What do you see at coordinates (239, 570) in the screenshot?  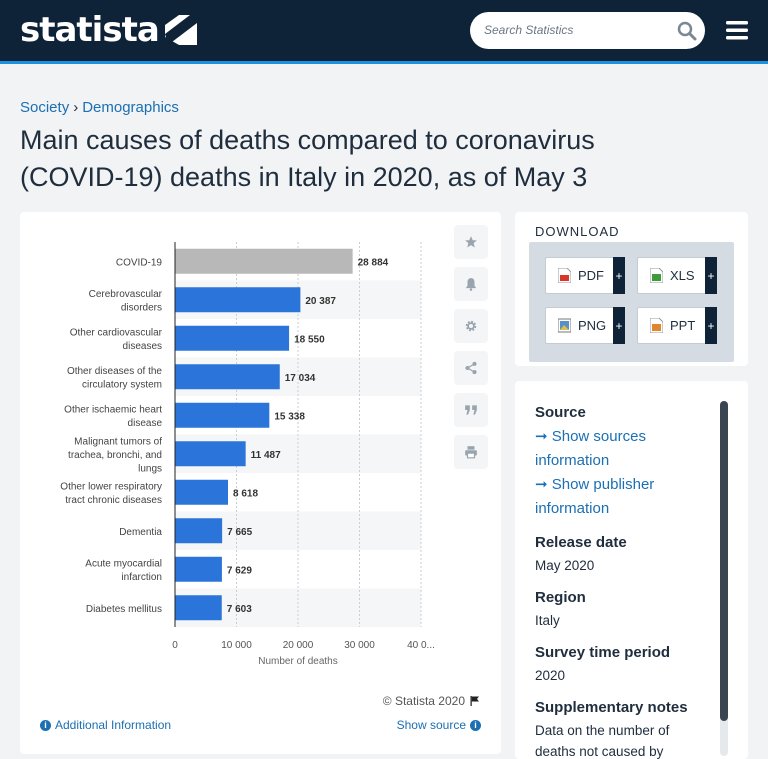 I see `bar-value-label: 7 629` at bounding box center [239, 570].